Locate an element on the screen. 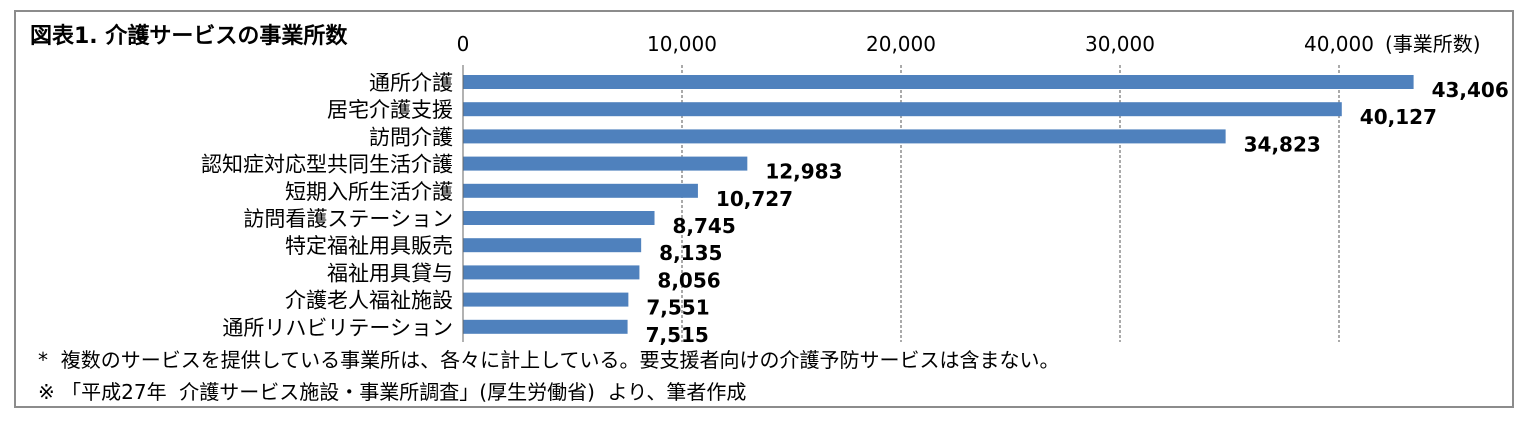 The width and height of the screenshot is (1531, 421). value-label-1: 40,127 is located at coordinates (1398, 117).